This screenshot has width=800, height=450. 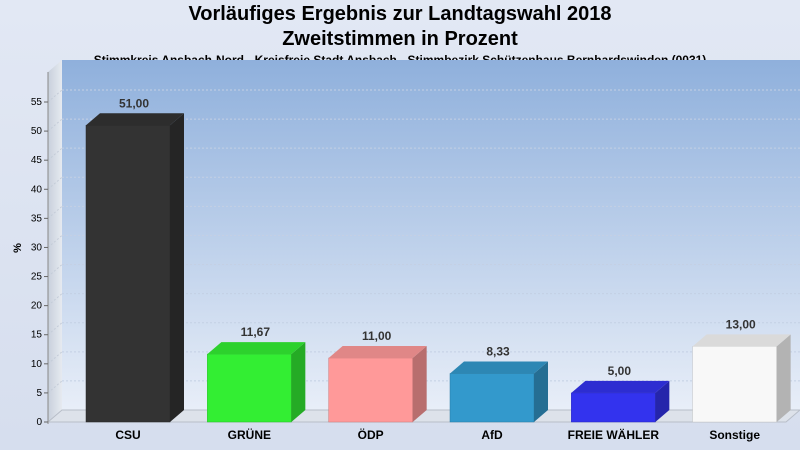 I want to click on y-tick-label: 40, so click(x=37, y=189).